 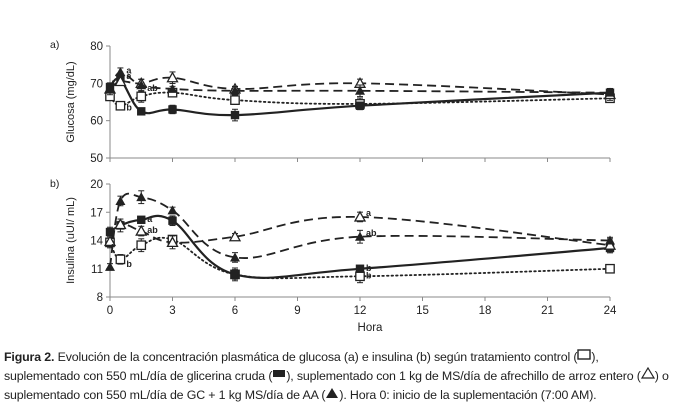 I want to click on panel-label: a), so click(x=54, y=45).